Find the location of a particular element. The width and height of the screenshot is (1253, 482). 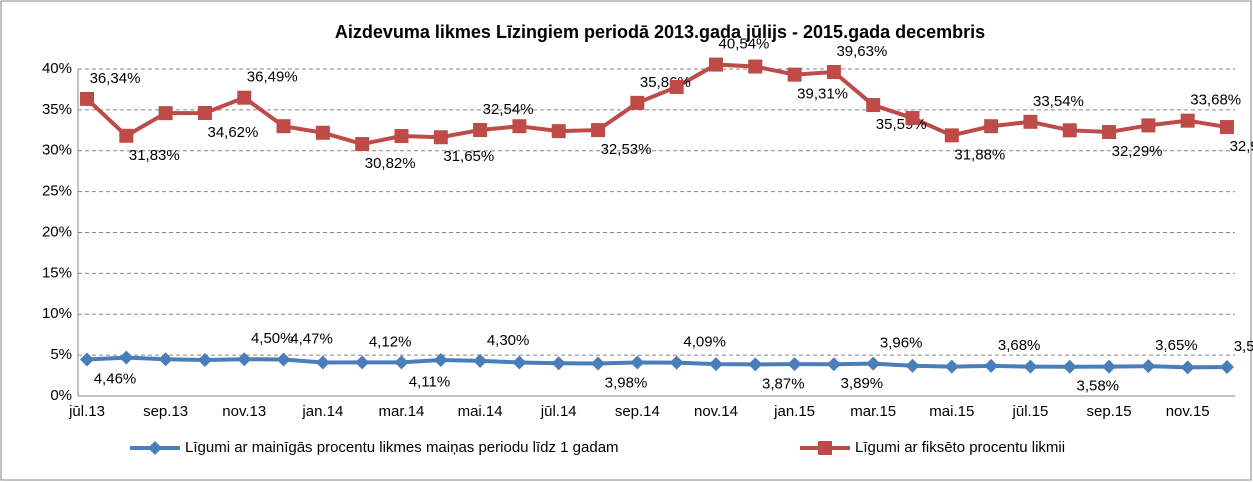

x-tick-label: nov.13 is located at coordinates (244, 411).